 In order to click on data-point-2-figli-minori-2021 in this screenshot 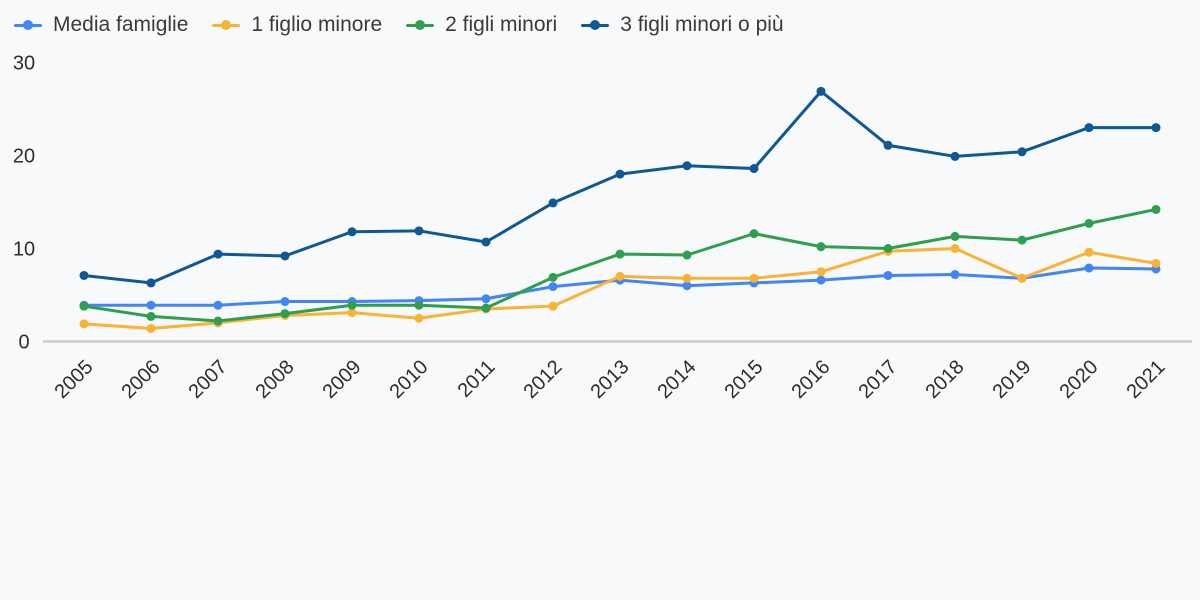, I will do `click(1156, 209)`.